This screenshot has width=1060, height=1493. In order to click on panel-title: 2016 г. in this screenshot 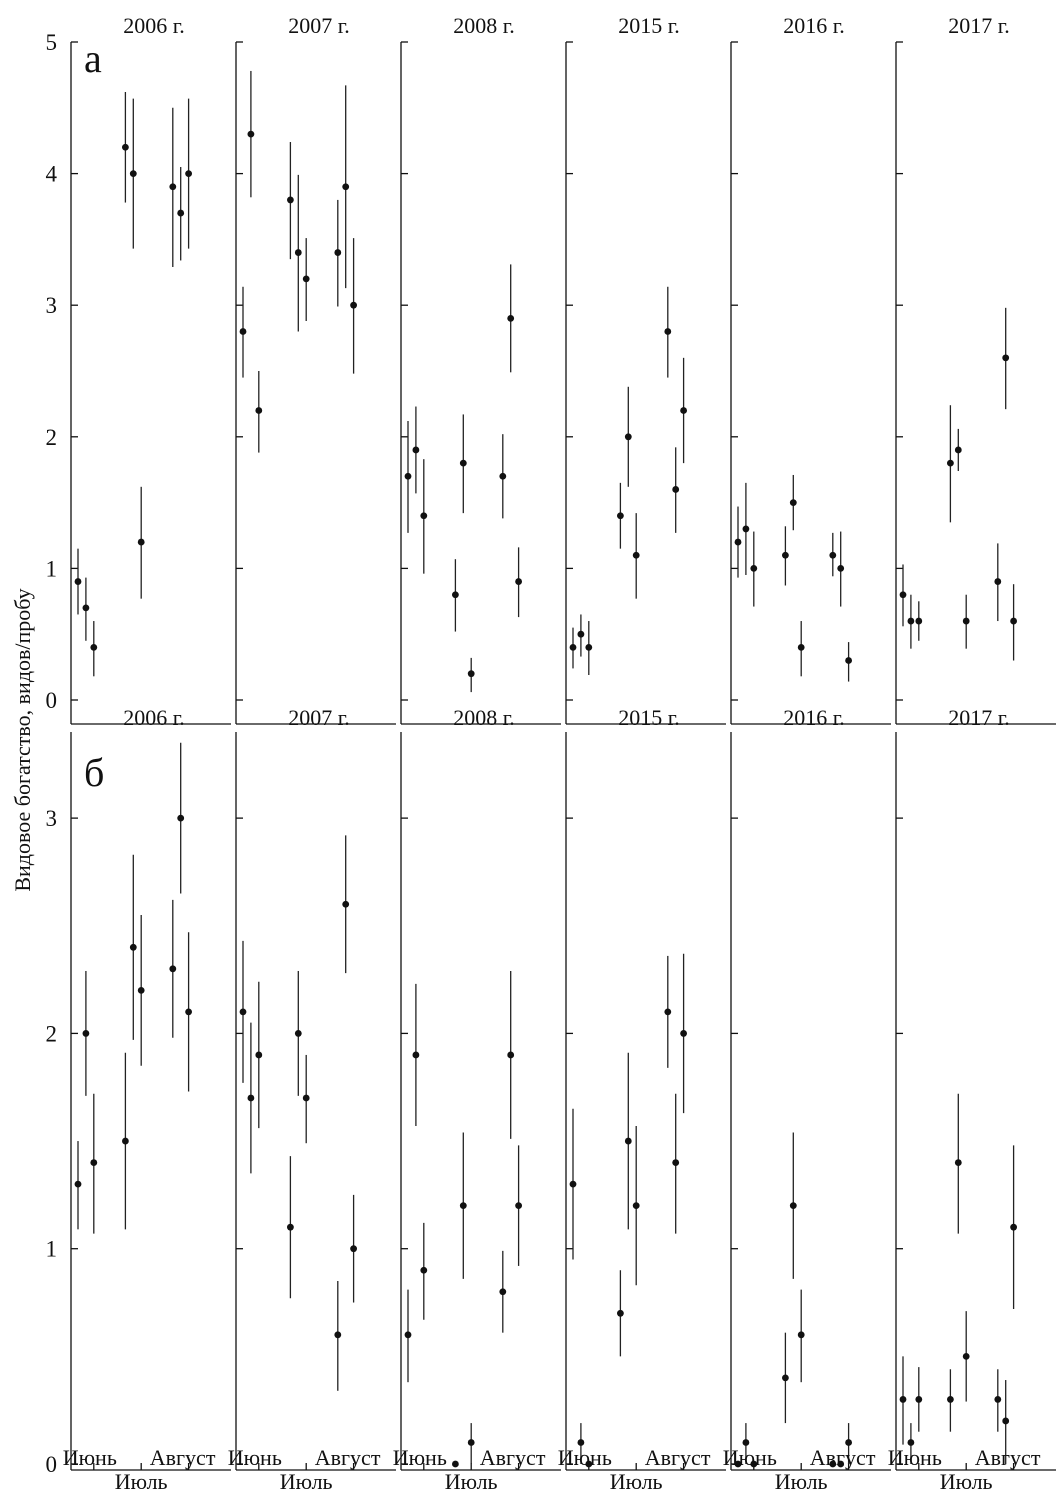, I will do `click(814, 717)`.